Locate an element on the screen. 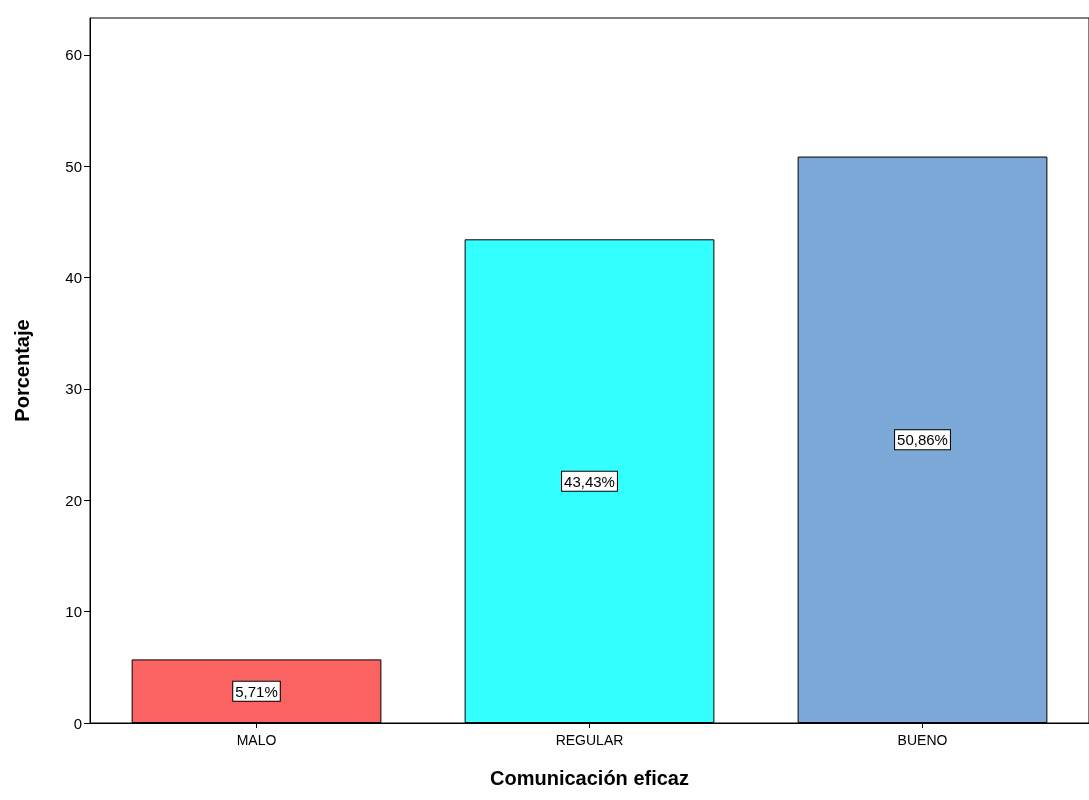 This screenshot has width=1089, height=800. x-tick-label: BUENO is located at coordinates (922, 740).